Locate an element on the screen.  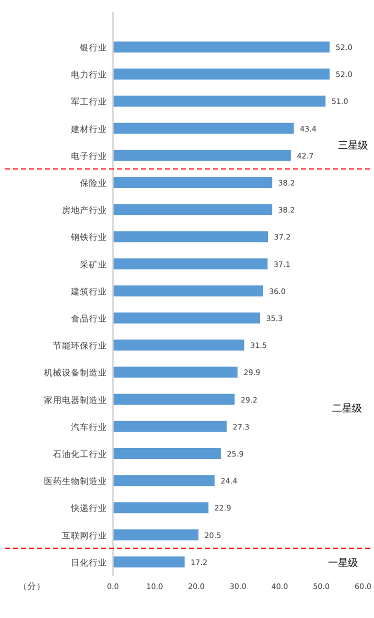
y-tick-label: 银行业 is located at coordinates (93, 48).